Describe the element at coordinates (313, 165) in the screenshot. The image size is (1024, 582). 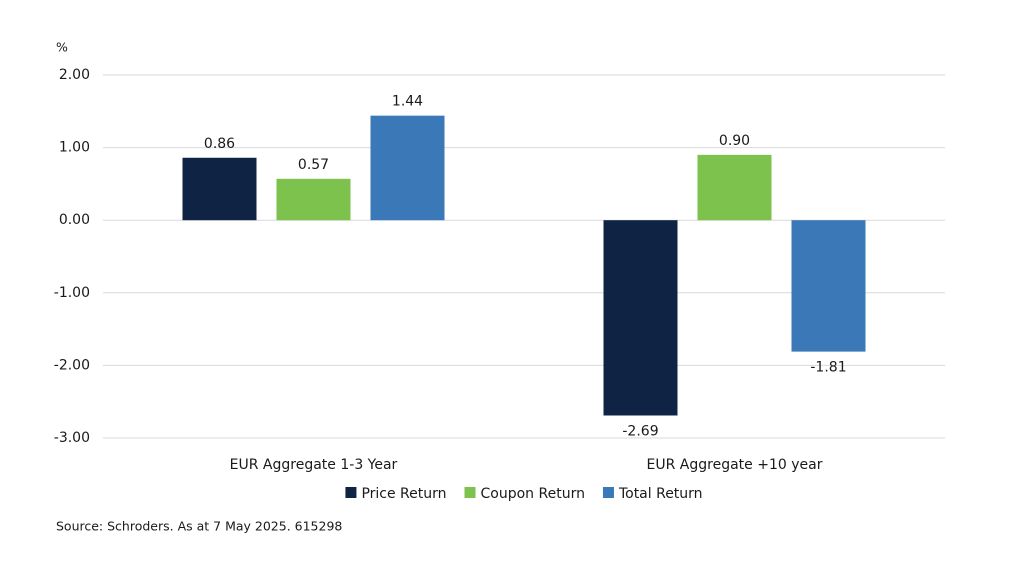
I see `value-label: 0.57` at that location.